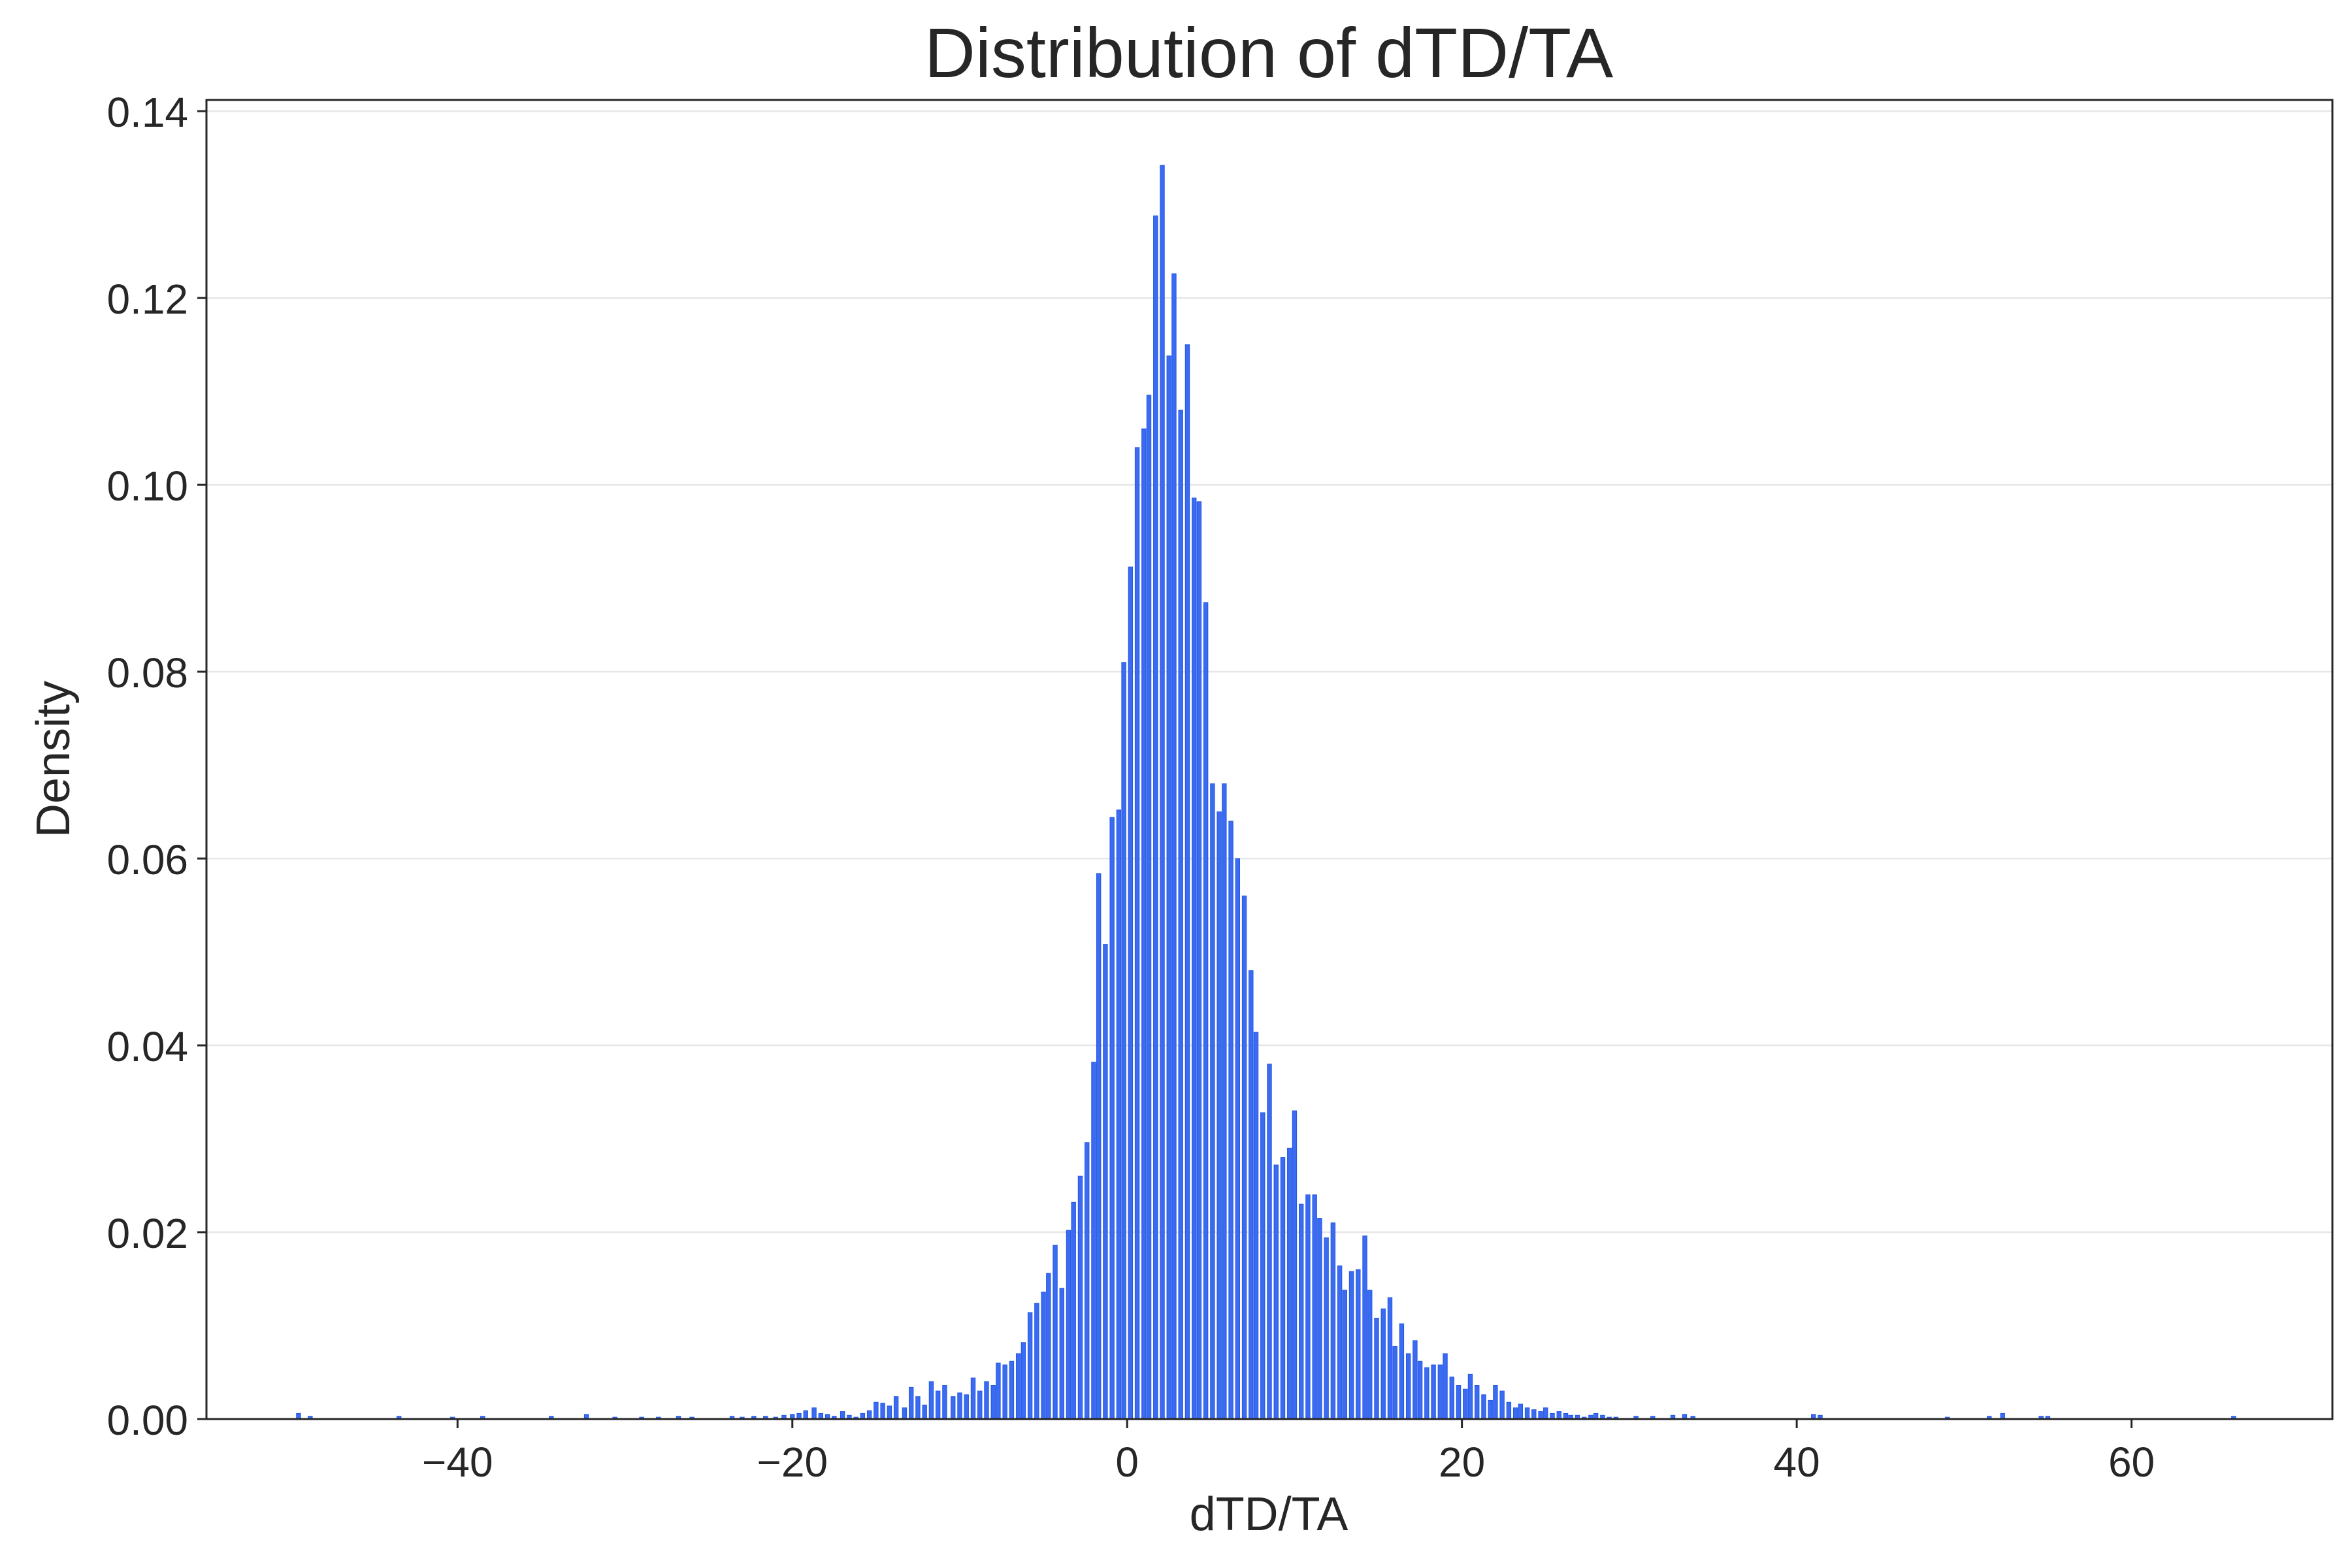 Image resolution: width=2352 pixels, height=1568 pixels. Describe the element at coordinates (457, 1462) in the screenshot. I see `x-tick-label: −40` at that location.